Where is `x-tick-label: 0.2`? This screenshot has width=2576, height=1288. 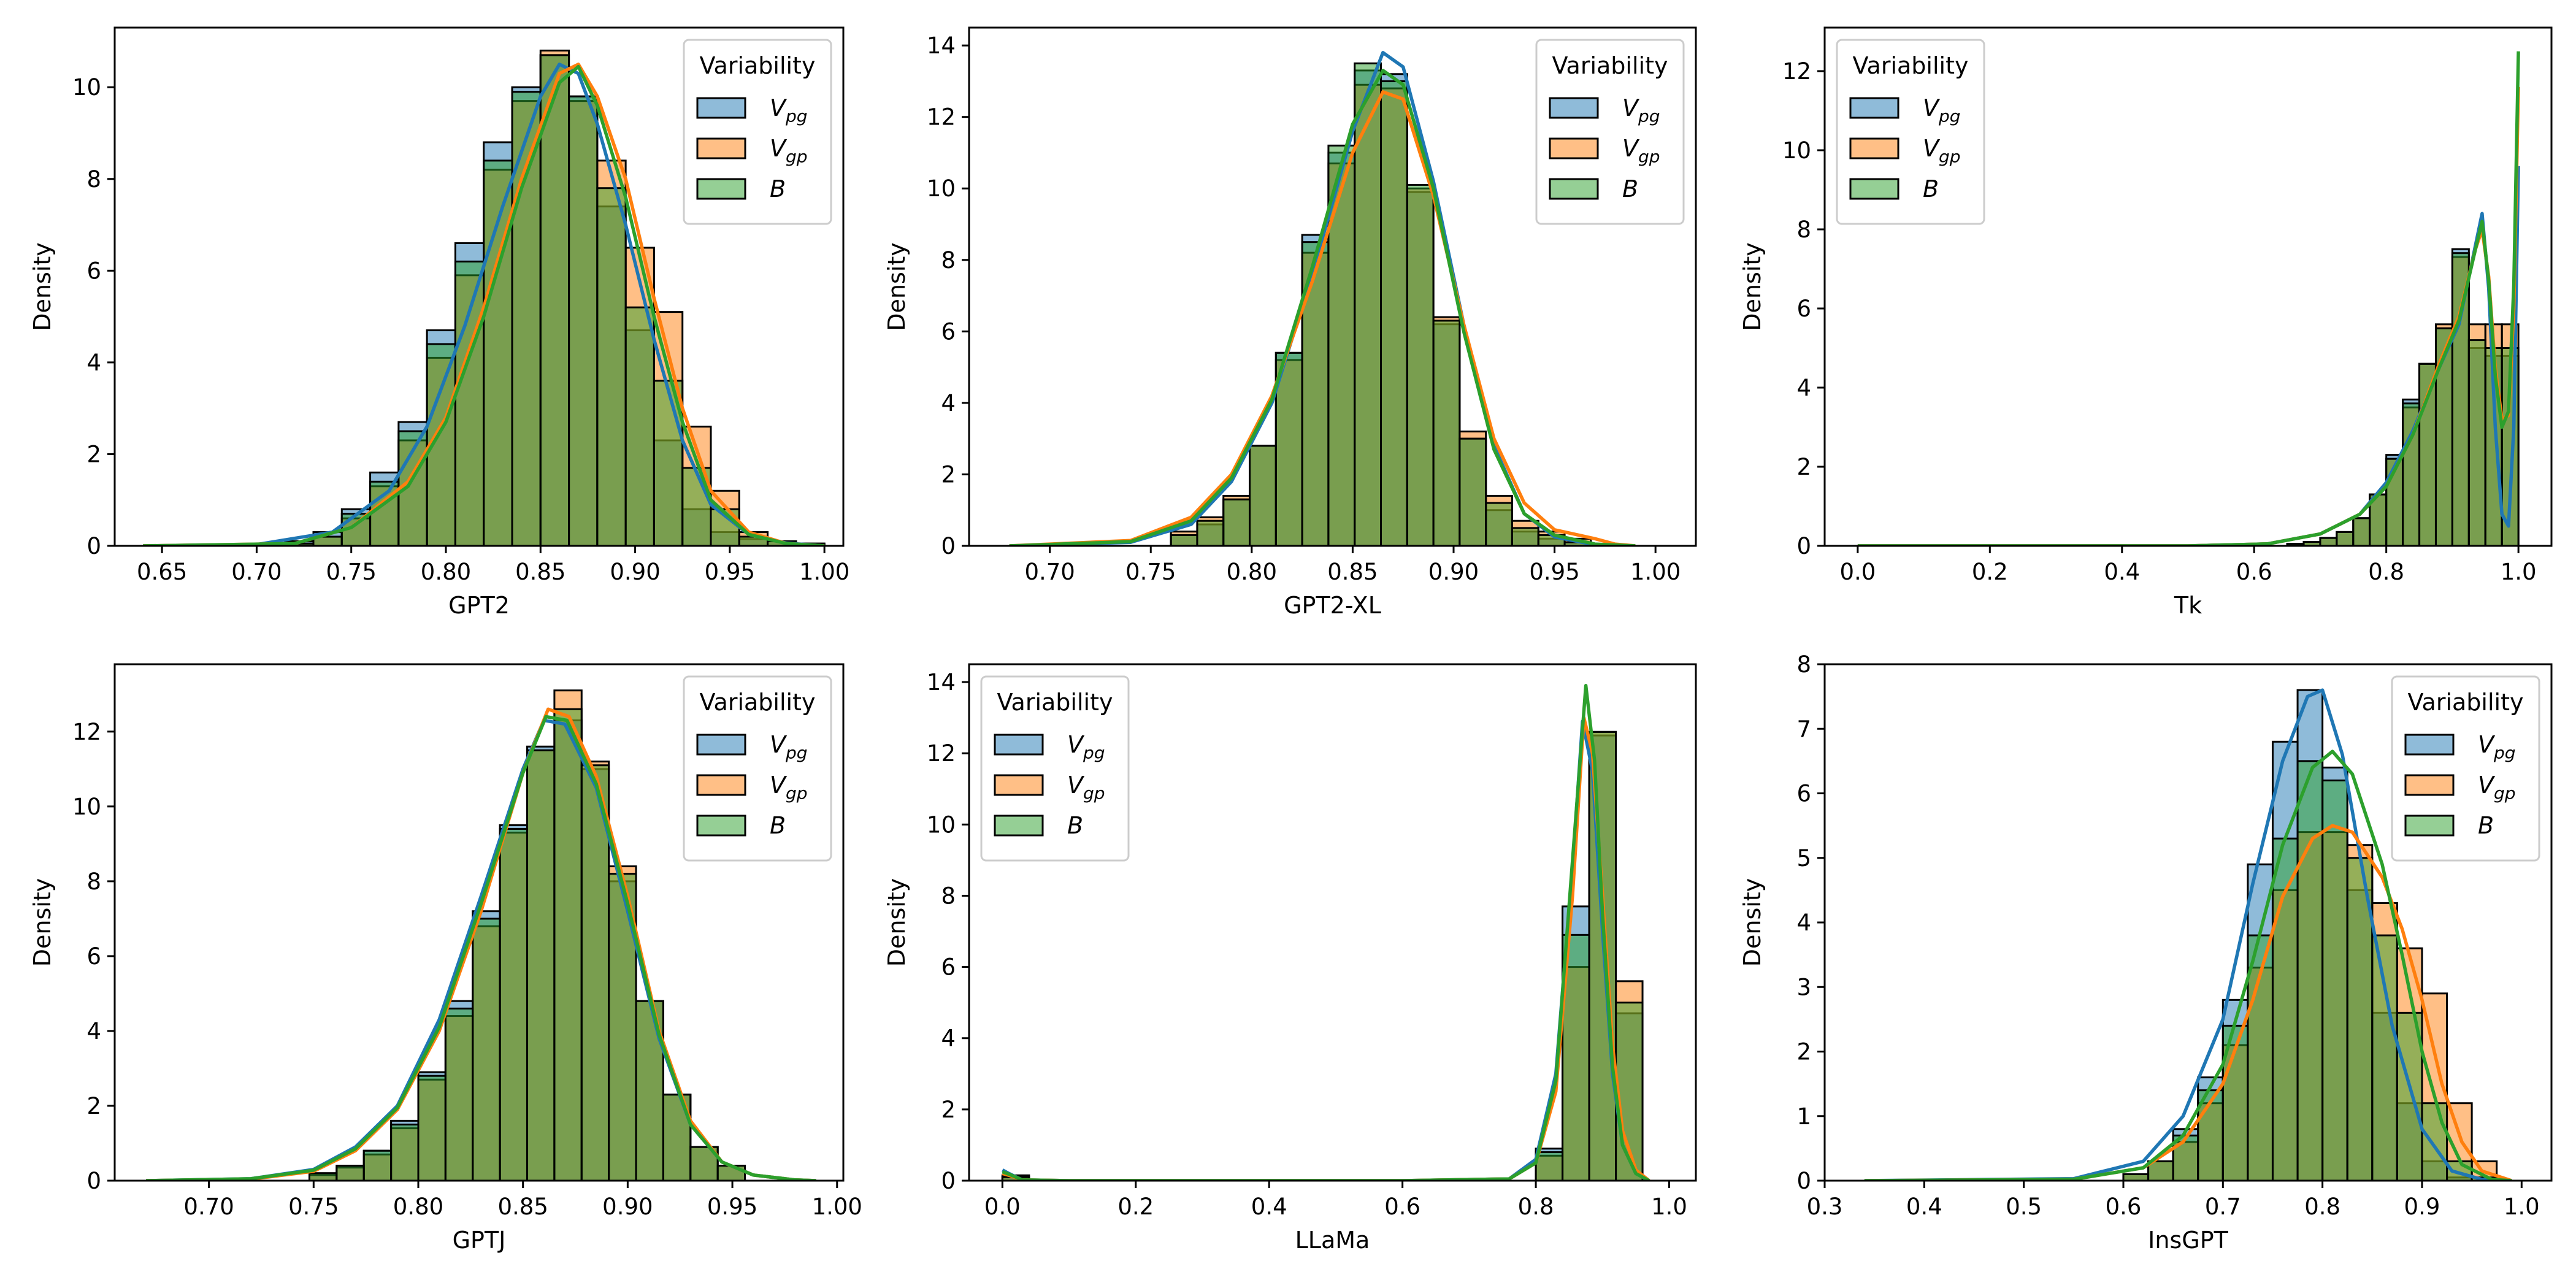 x-tick-label: 0.2 is located at coordinates (1135, 1207).